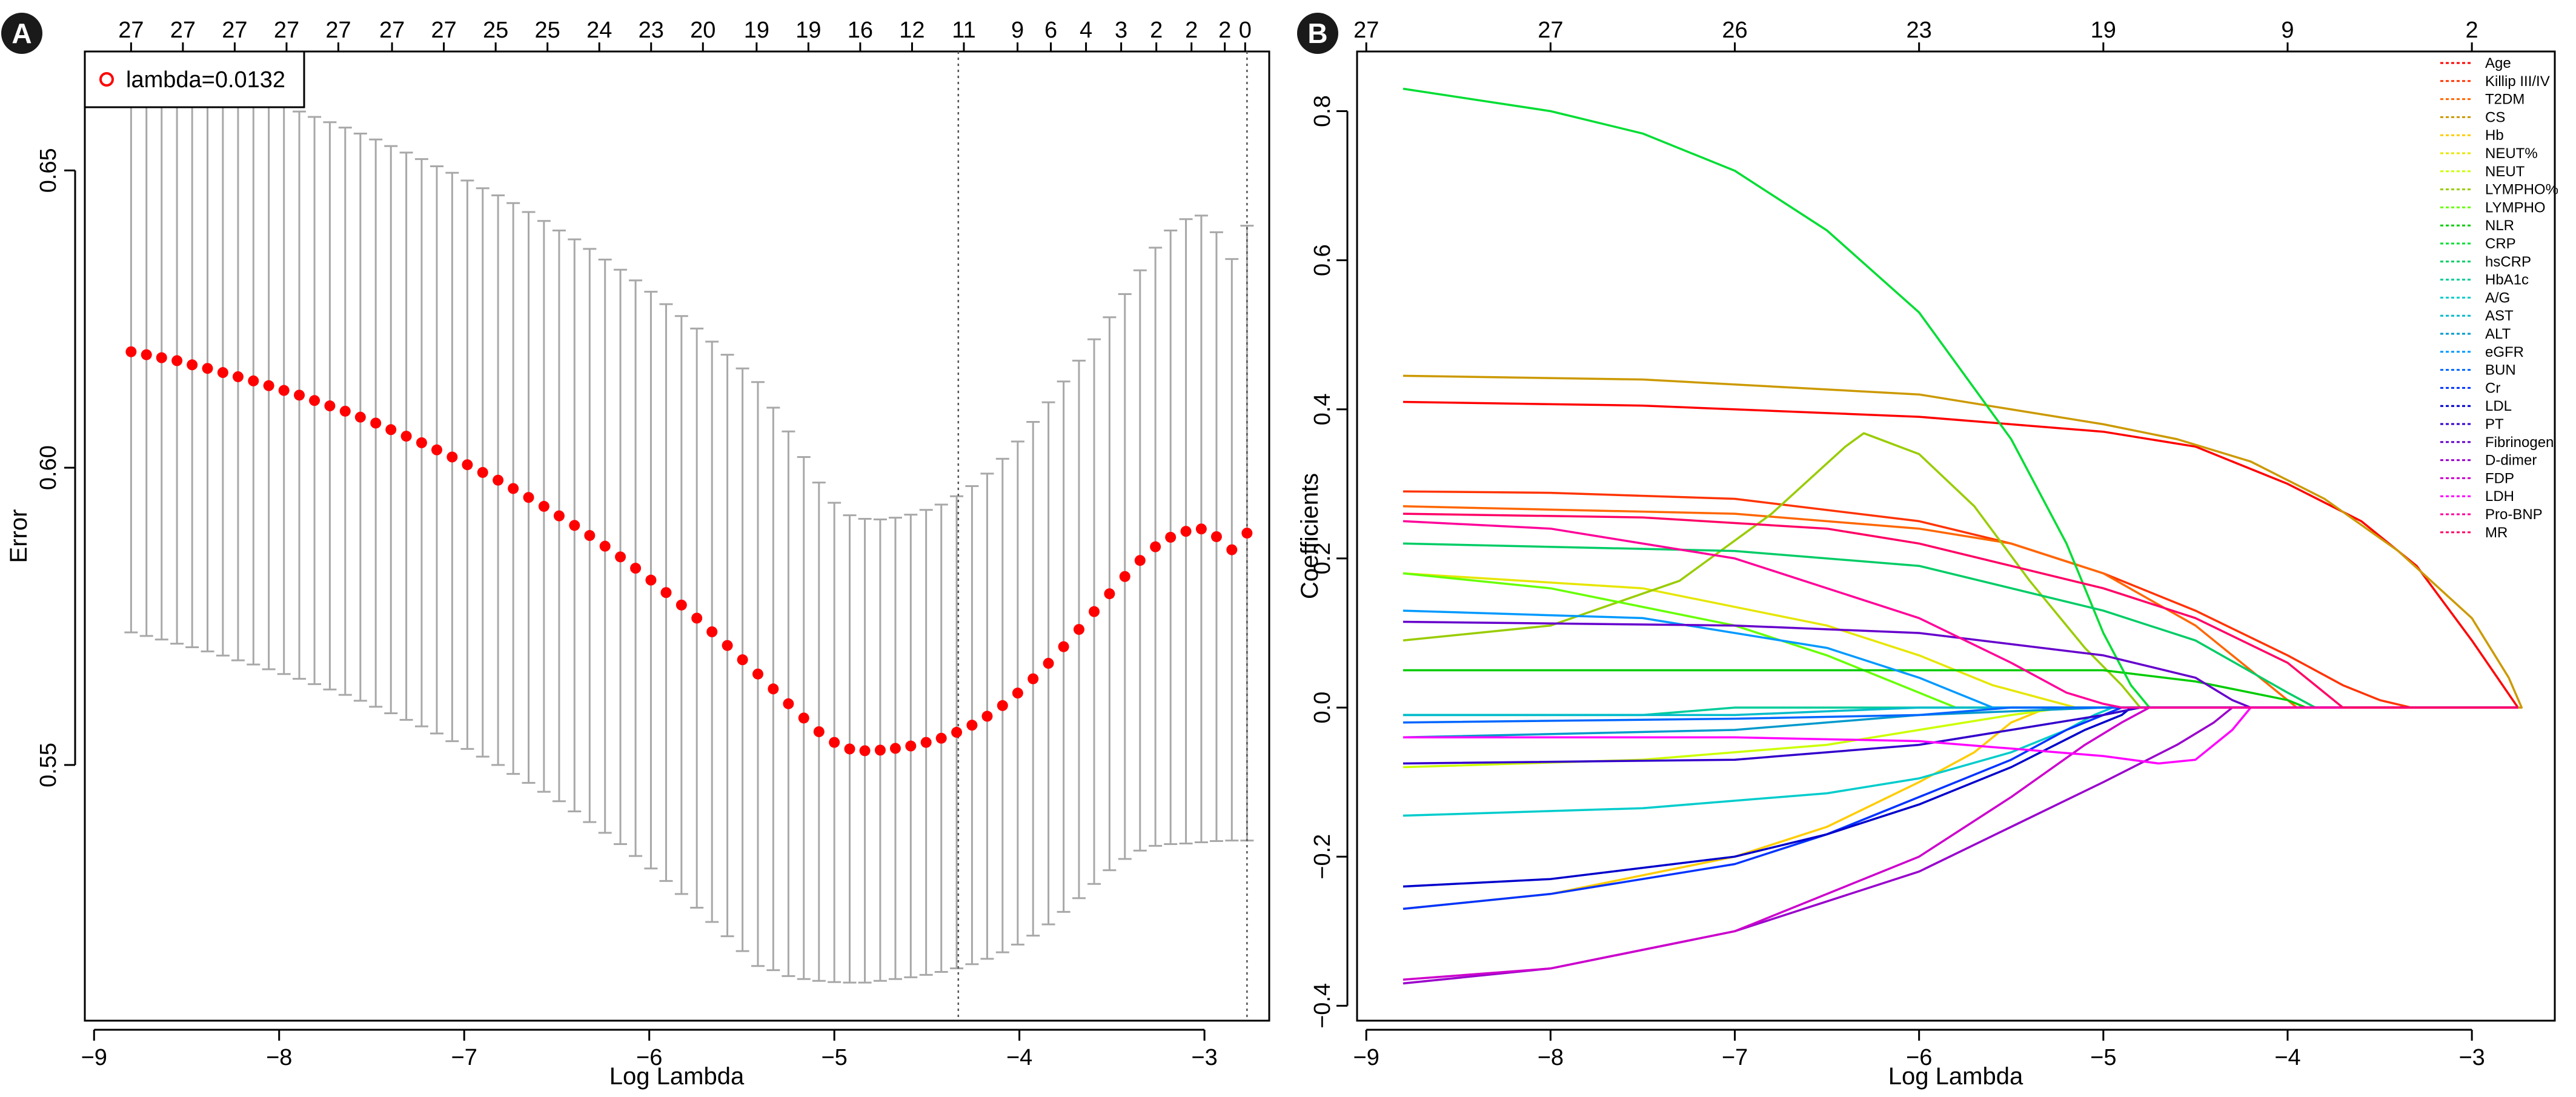  I want to click on panel-b-y-axis-title: Coefficients, so click(1309, 536).